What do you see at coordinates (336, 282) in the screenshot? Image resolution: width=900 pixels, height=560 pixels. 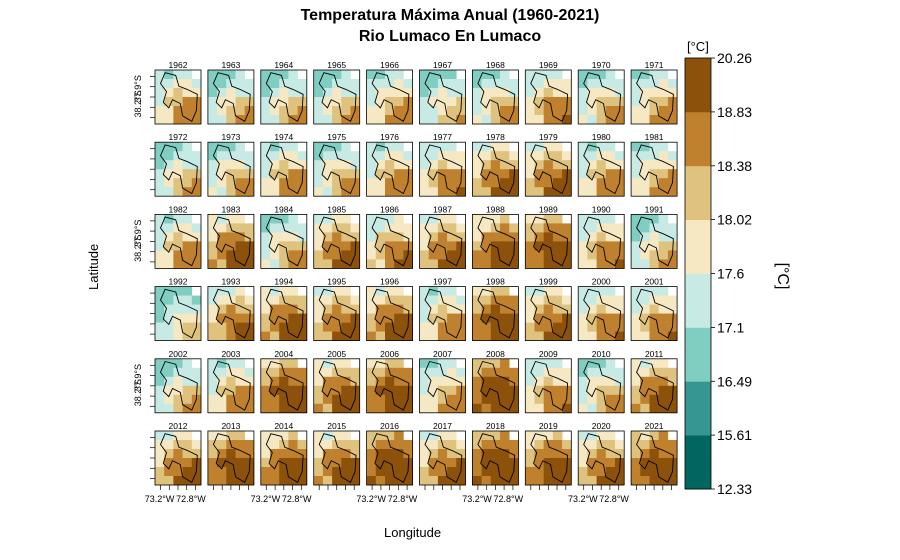 I see `panel-year-label: 1995` at bounding box center [336, 282].